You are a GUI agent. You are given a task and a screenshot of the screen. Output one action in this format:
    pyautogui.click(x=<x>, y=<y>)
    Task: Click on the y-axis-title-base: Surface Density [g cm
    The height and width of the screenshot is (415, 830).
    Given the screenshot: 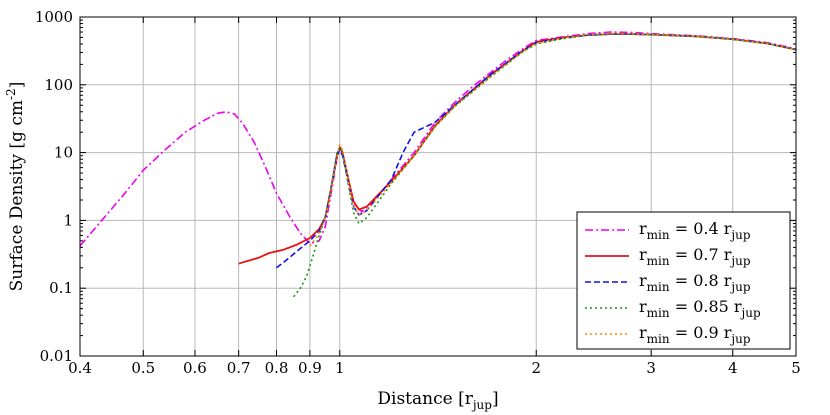 What is the action you would take?
    pyautogui.click(x=17, y=195)
    